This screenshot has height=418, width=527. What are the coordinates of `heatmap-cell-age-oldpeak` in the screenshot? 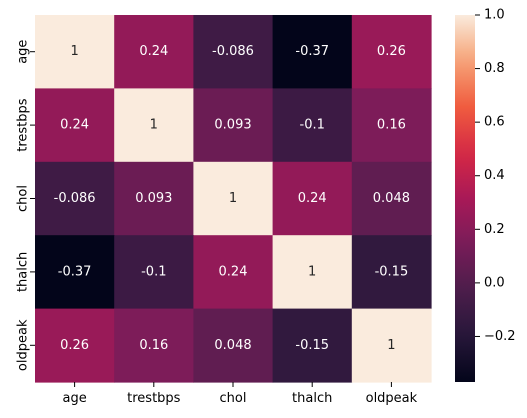 It's located at (391, 52).